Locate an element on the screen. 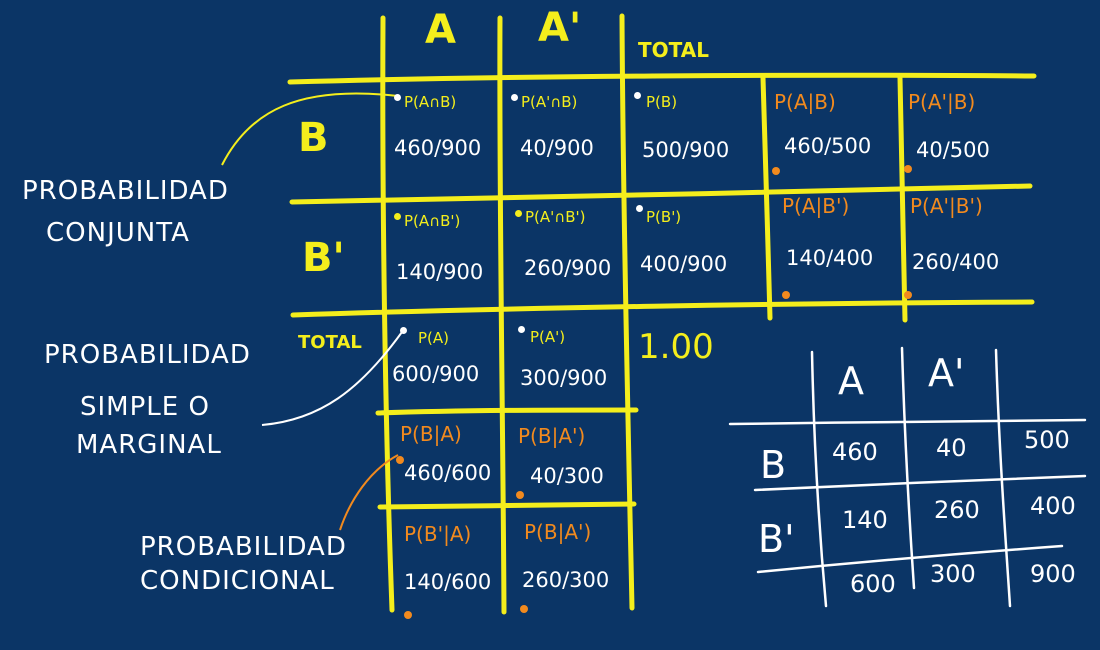 The height and width of the screenshot is (650, 1100). summary-header-a-prime: A' is located at coordinates (946, 373).